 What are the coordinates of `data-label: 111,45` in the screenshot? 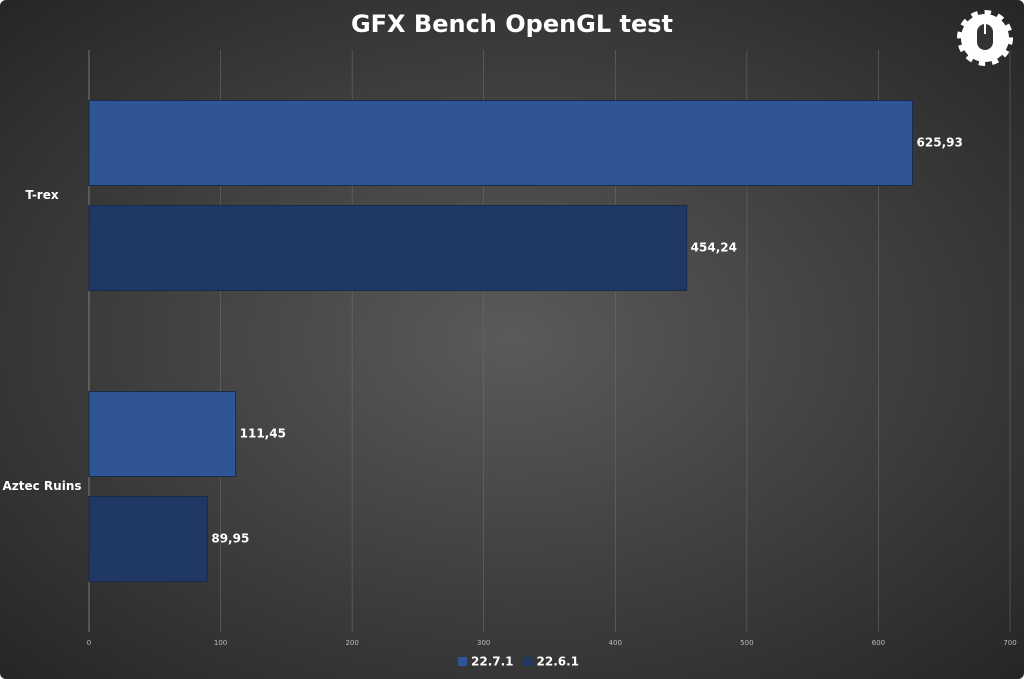 It's located at (263, 434).